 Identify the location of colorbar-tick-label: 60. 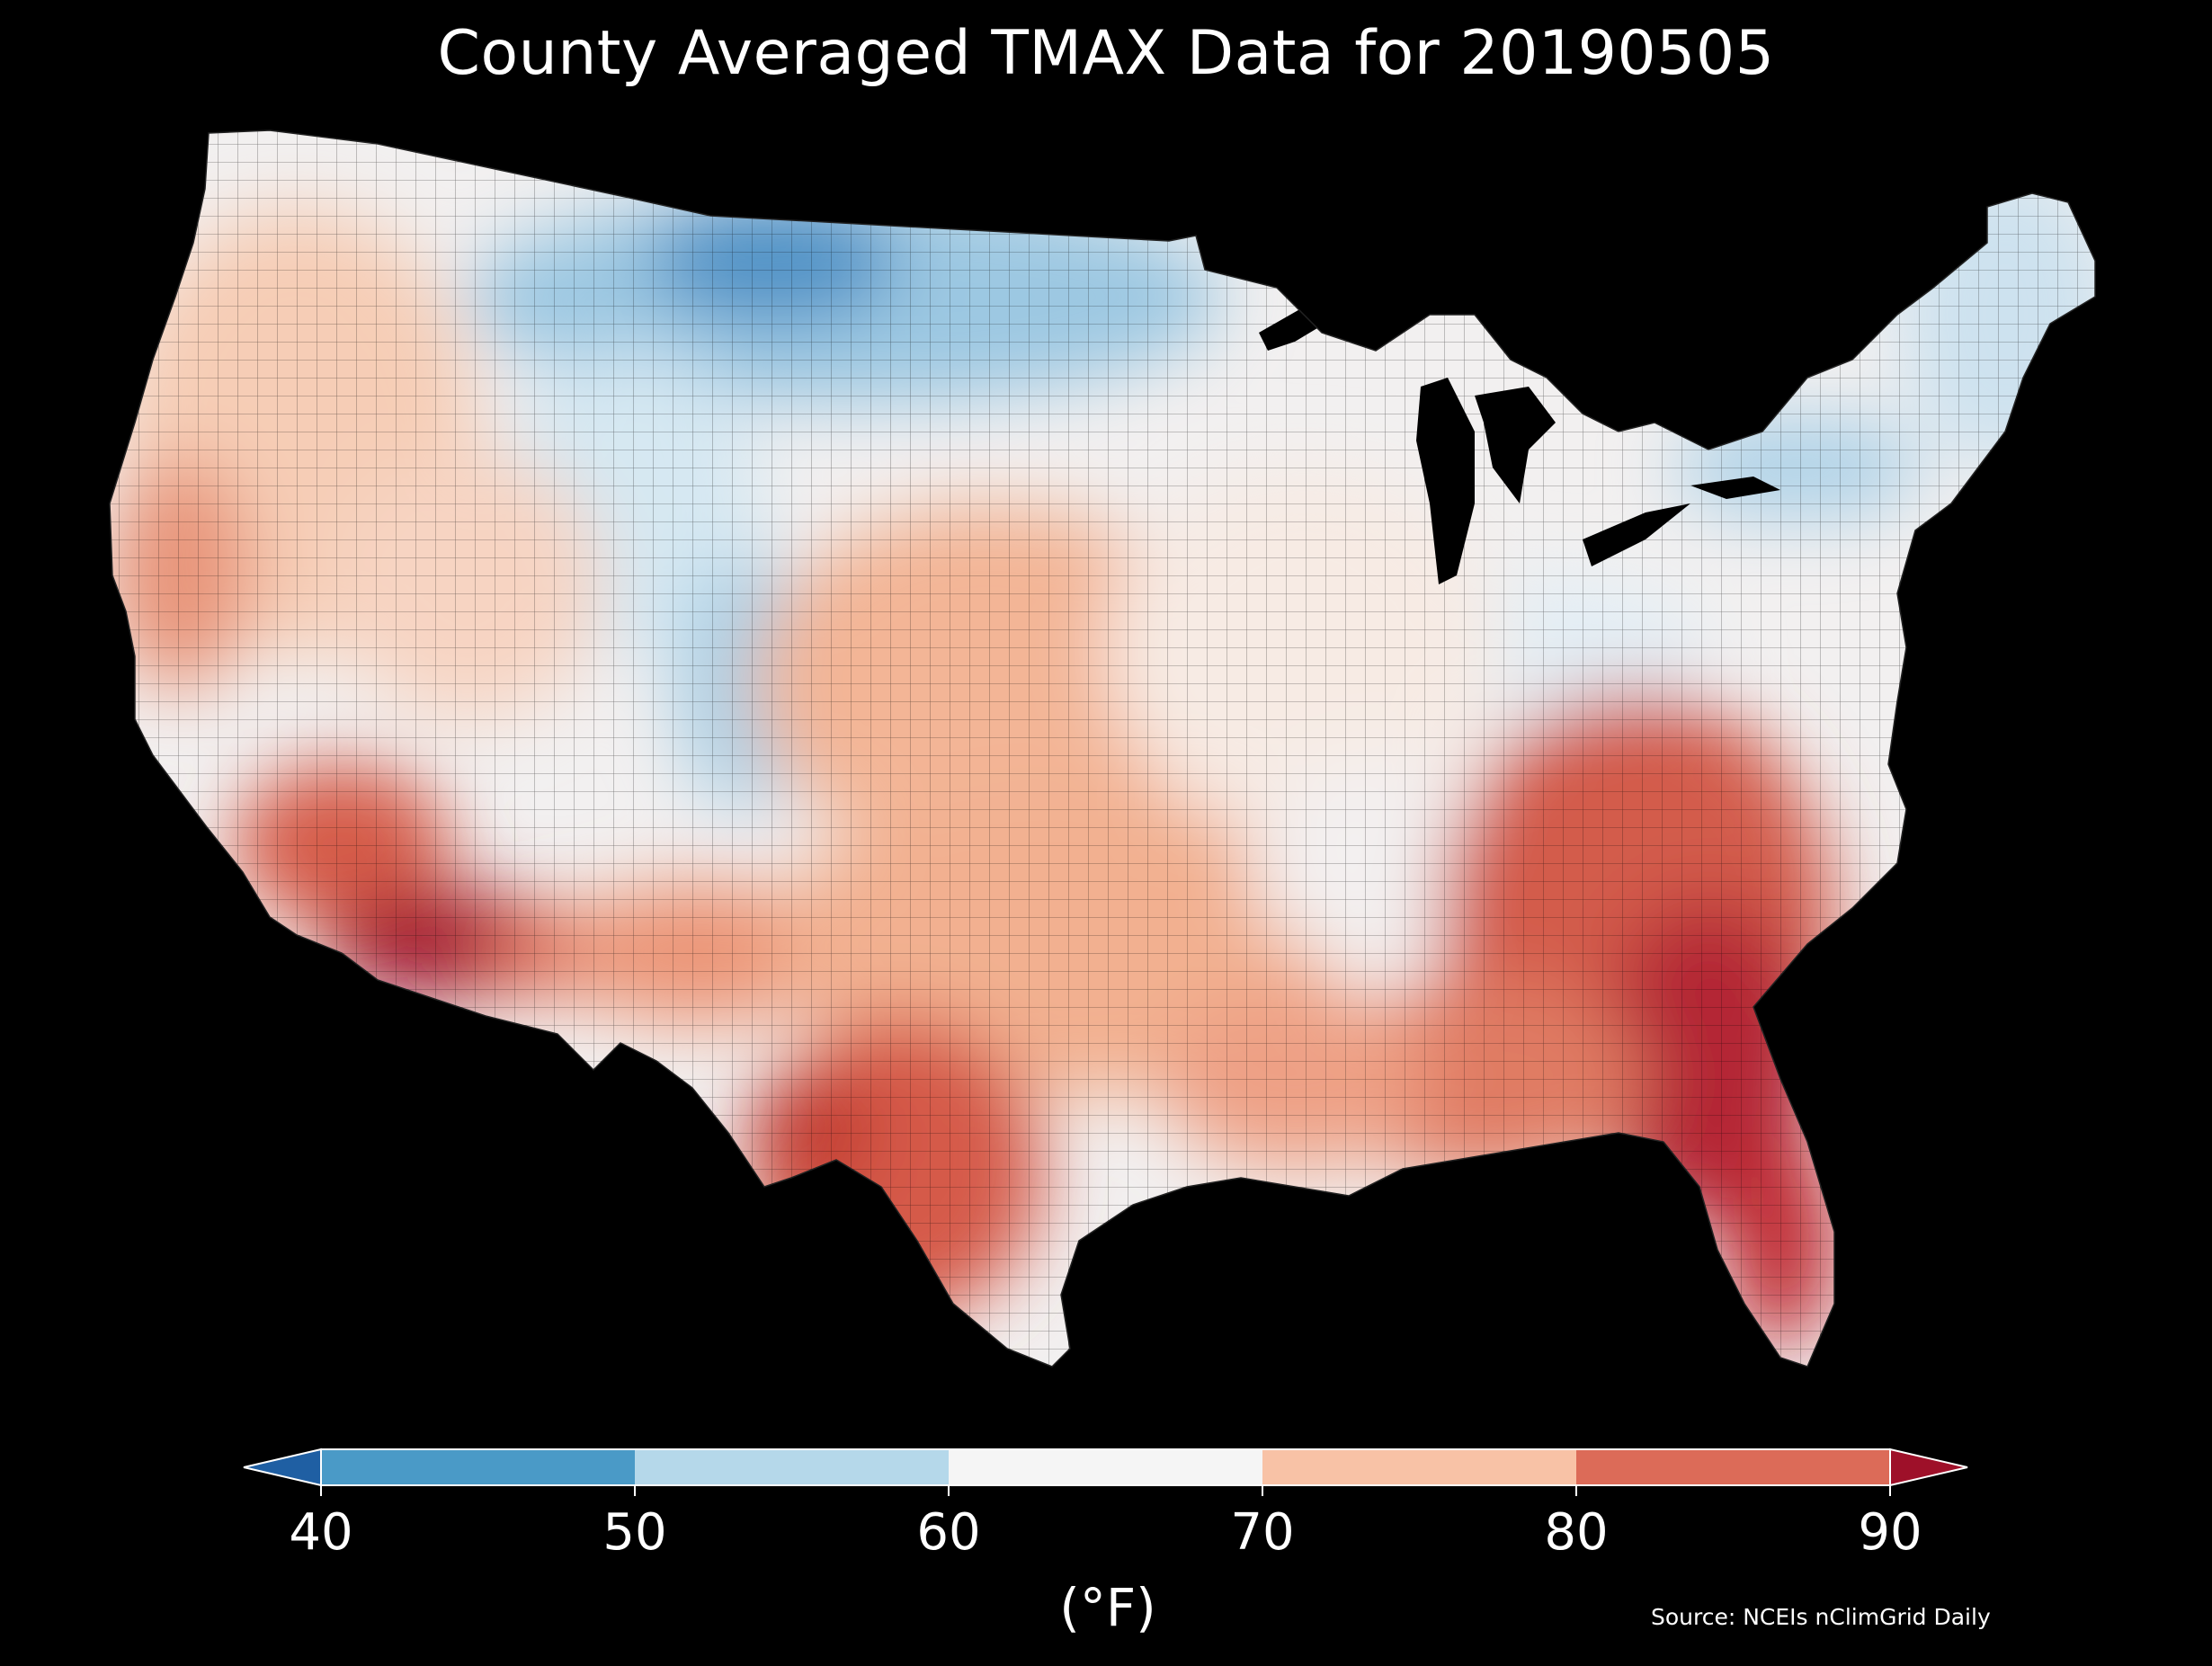
(948, 1532).